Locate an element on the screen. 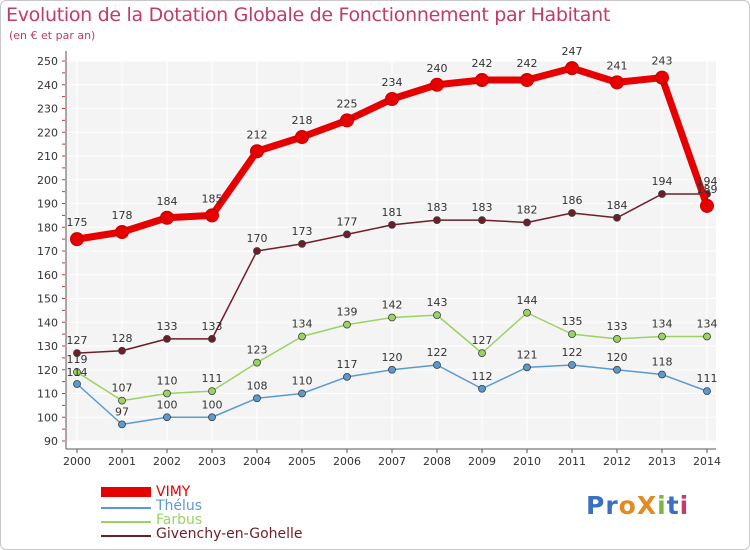  y-tick-label: 140 is located at coordinates (47, 322).